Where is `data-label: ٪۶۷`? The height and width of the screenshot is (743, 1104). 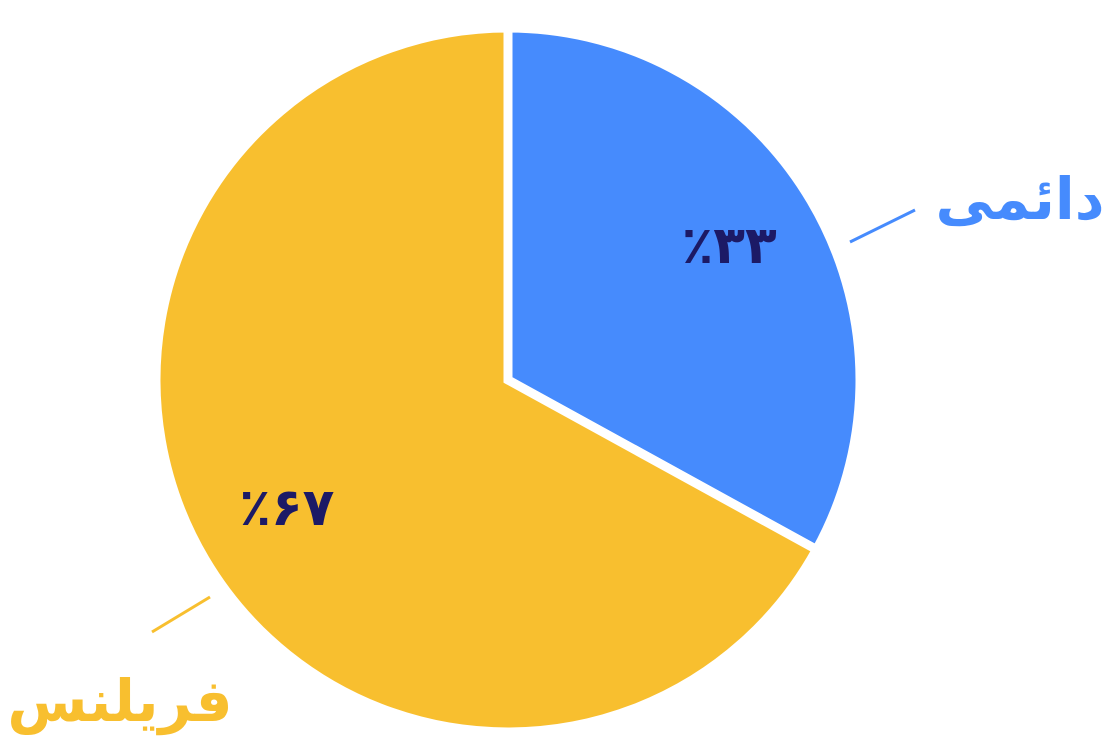
data-label: ٪۶۷ is located at coordinates (286, 508).